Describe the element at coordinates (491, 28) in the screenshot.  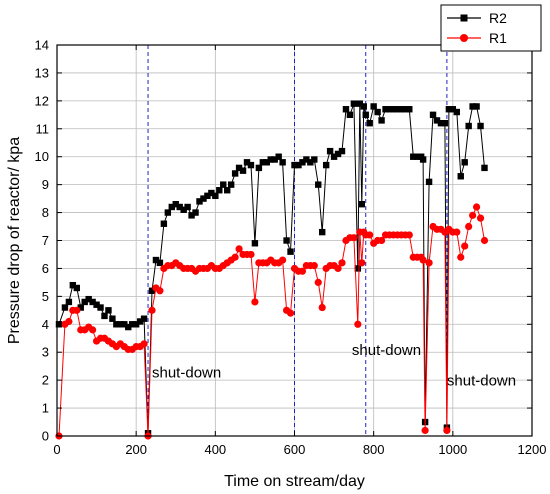
I see `legend-box` at that location.